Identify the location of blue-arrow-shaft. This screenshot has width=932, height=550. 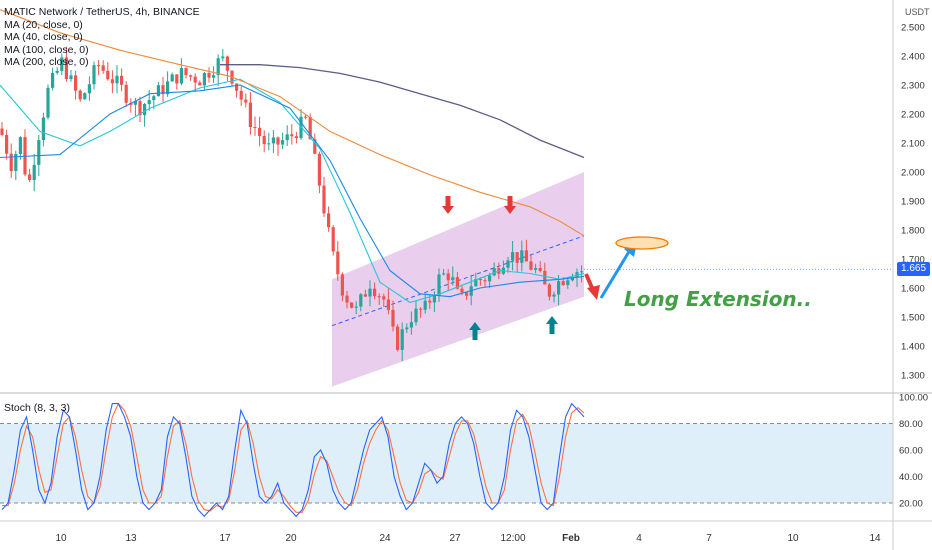
(615, 274).